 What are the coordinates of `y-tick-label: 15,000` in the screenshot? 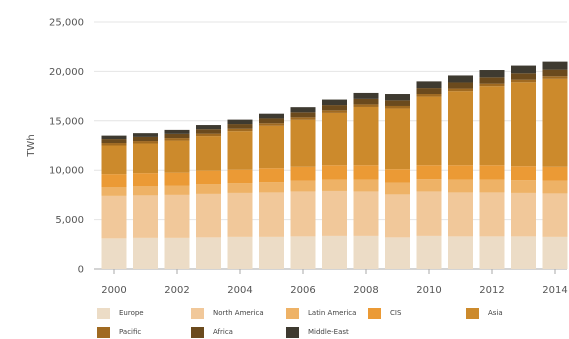 It's located at (66, 121).